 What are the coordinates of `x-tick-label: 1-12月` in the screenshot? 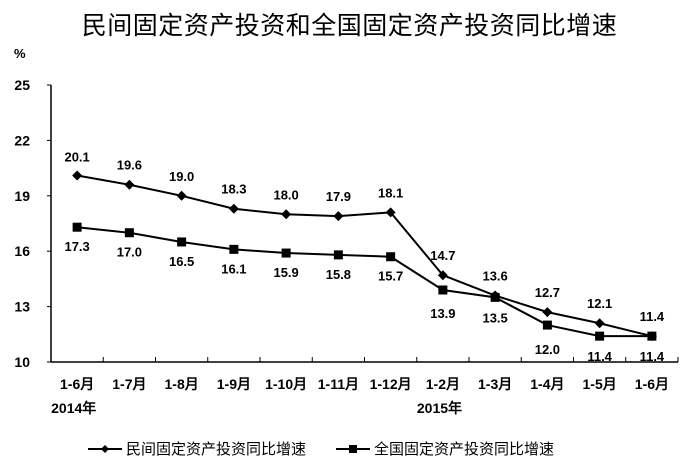 It's located at (391, 384).